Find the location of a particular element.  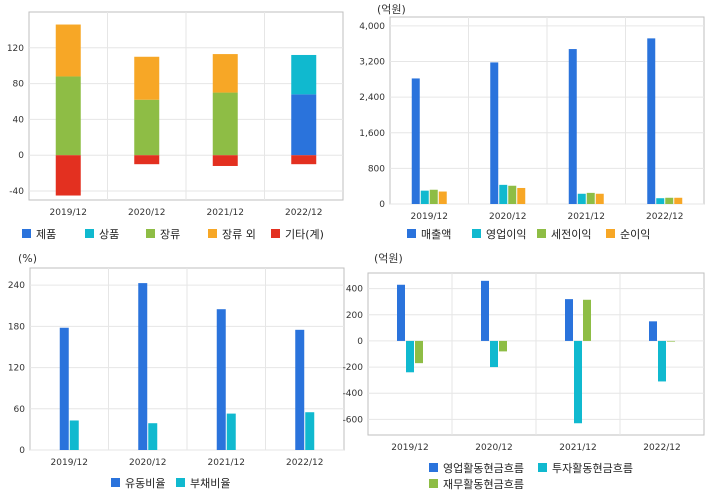

y-tick-label: 400 is located at coordinates (354, 290).